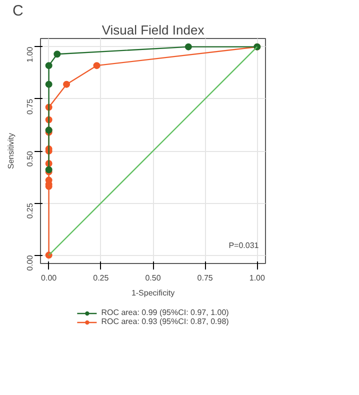 This screenshot has height=395, width=359. Describe the element at coordinates (101, 278) in the screenshot. I see `x-tick-label: 0.25` at that location.